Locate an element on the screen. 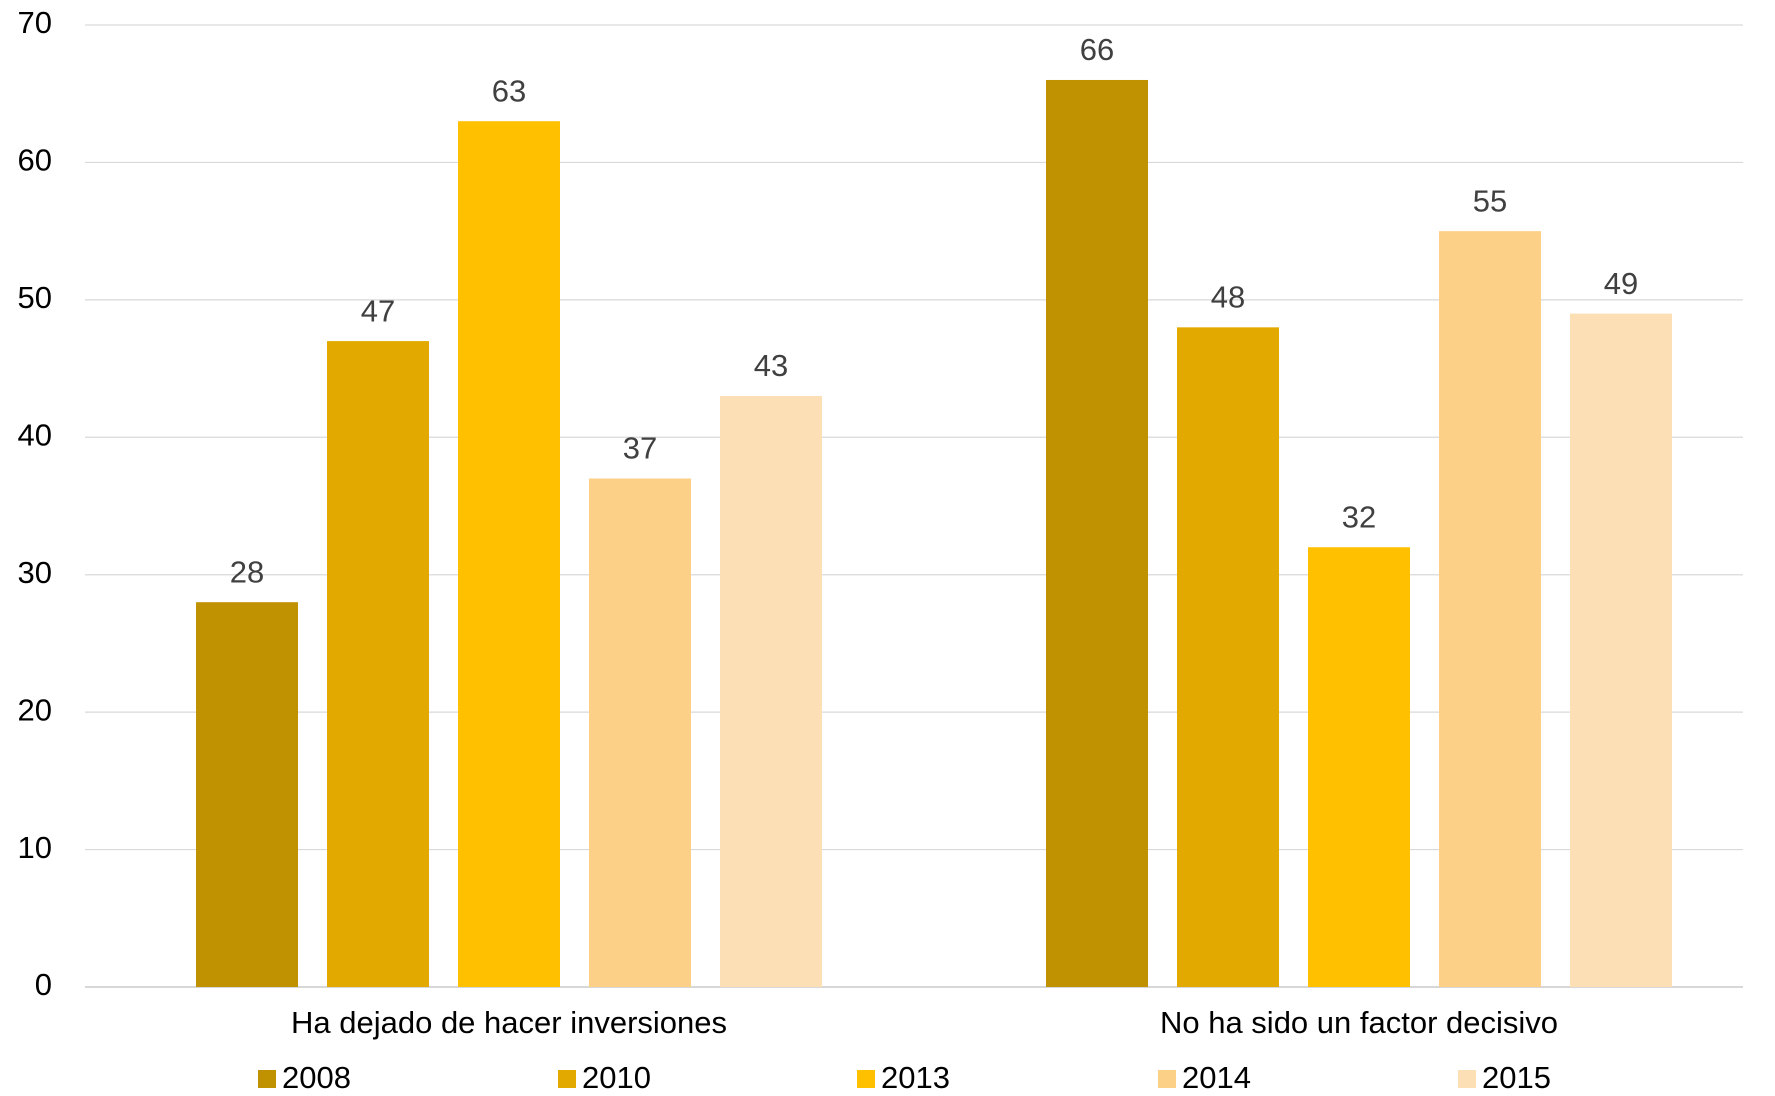  x-tick-label: No ha sido un factor decisivo is located at coordinates (1359, 1022).